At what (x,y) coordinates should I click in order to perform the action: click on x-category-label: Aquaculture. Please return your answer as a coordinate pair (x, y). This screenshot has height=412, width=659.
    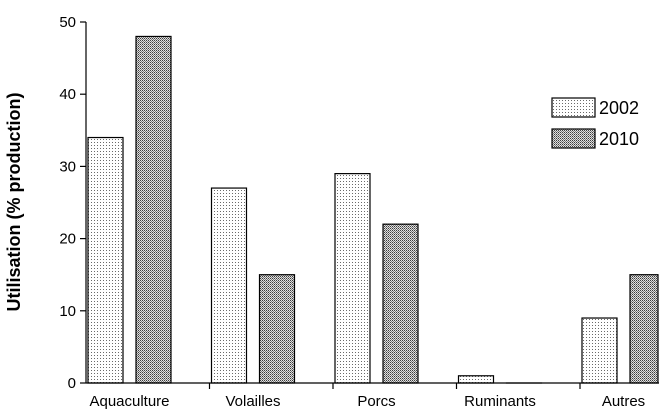
    Looking at the image, I should click on (129, 401).